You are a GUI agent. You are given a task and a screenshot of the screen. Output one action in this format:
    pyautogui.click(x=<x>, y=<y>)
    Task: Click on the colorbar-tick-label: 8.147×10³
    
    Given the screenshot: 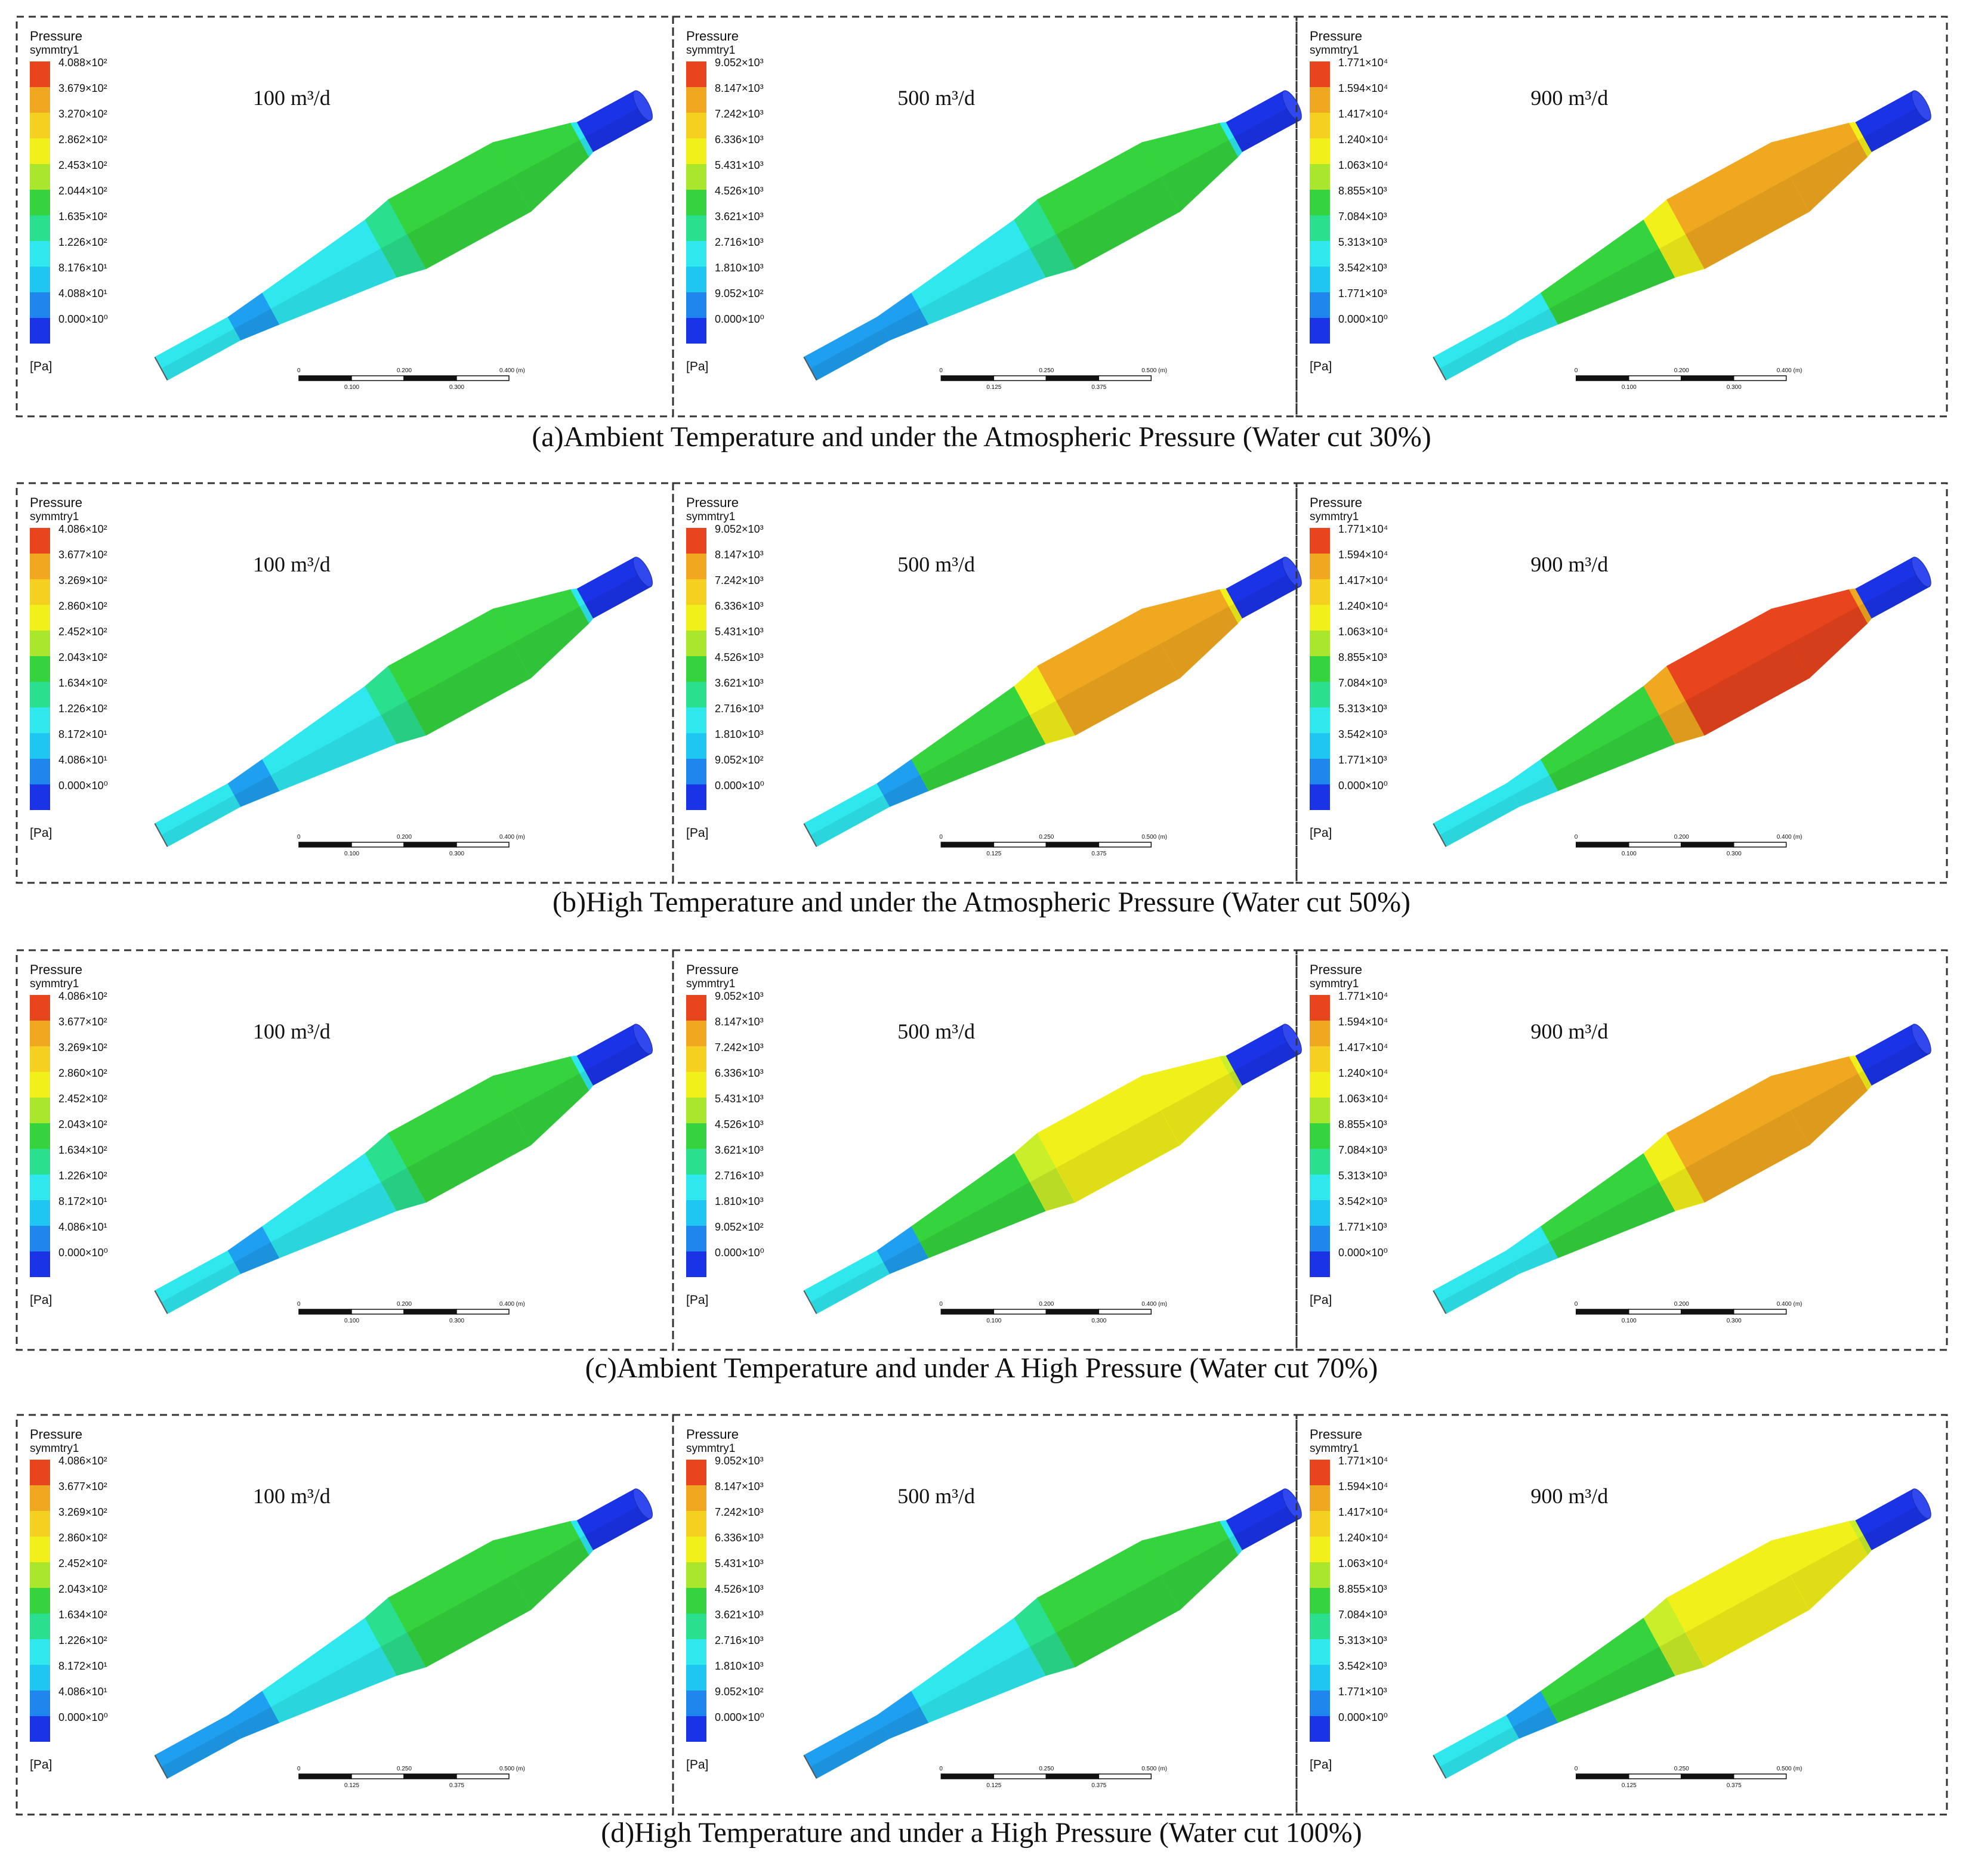 What is the action you would take?
    pyautogui.click(x=739, y=1486)
    